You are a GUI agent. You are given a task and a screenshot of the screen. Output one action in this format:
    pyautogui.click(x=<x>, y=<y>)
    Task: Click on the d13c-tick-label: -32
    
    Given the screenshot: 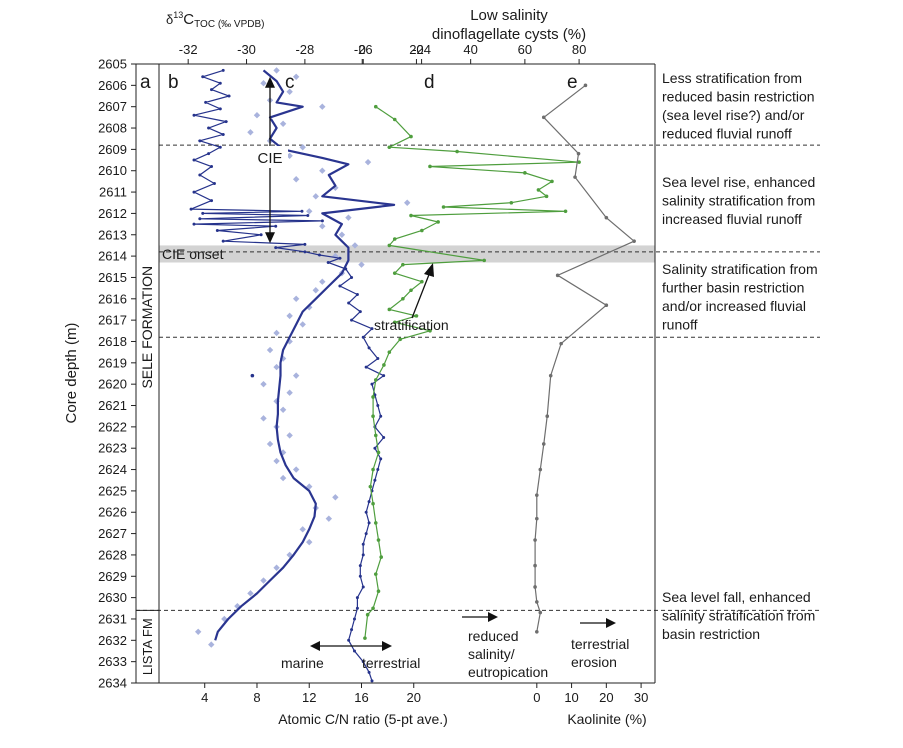 What is the action you would take?
    pyautogui.click(x=188, y=49)
    